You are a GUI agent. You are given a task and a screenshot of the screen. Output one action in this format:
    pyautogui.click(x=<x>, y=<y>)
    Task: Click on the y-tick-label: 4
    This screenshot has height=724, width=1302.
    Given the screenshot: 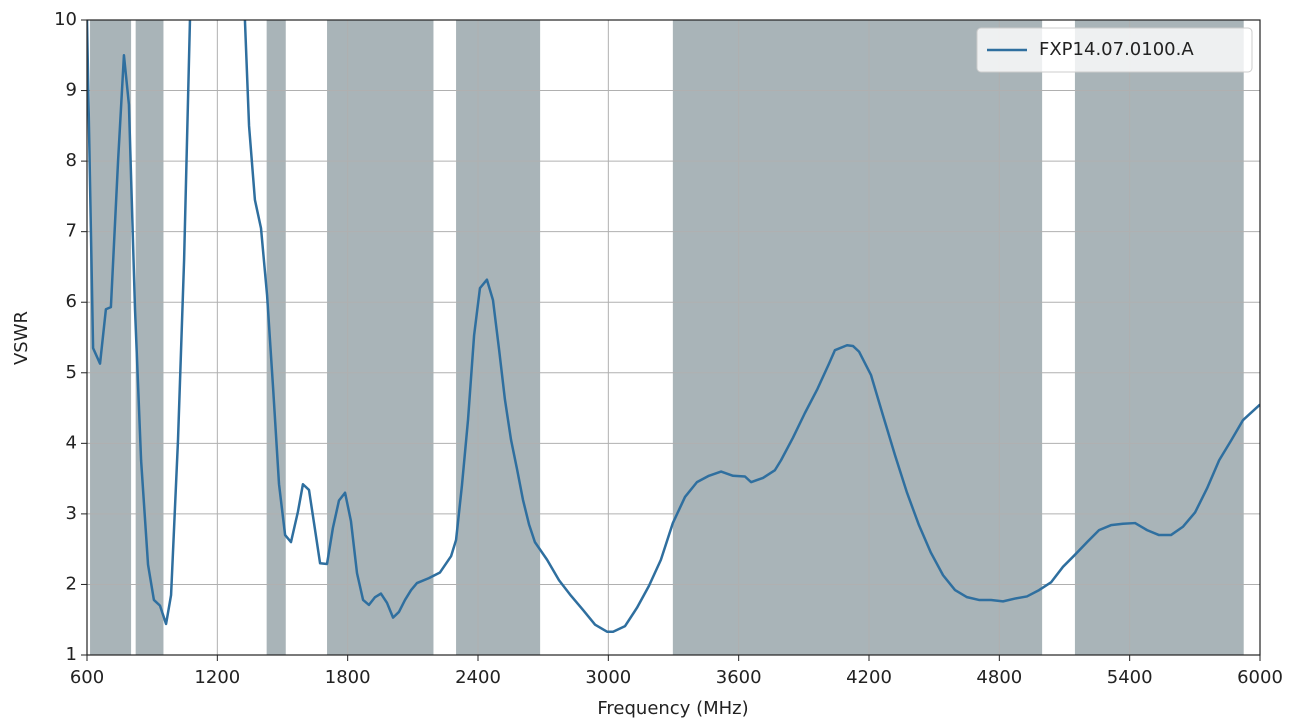 What is the action you would take?
    pyautogui.click(x=71, y=442)
    